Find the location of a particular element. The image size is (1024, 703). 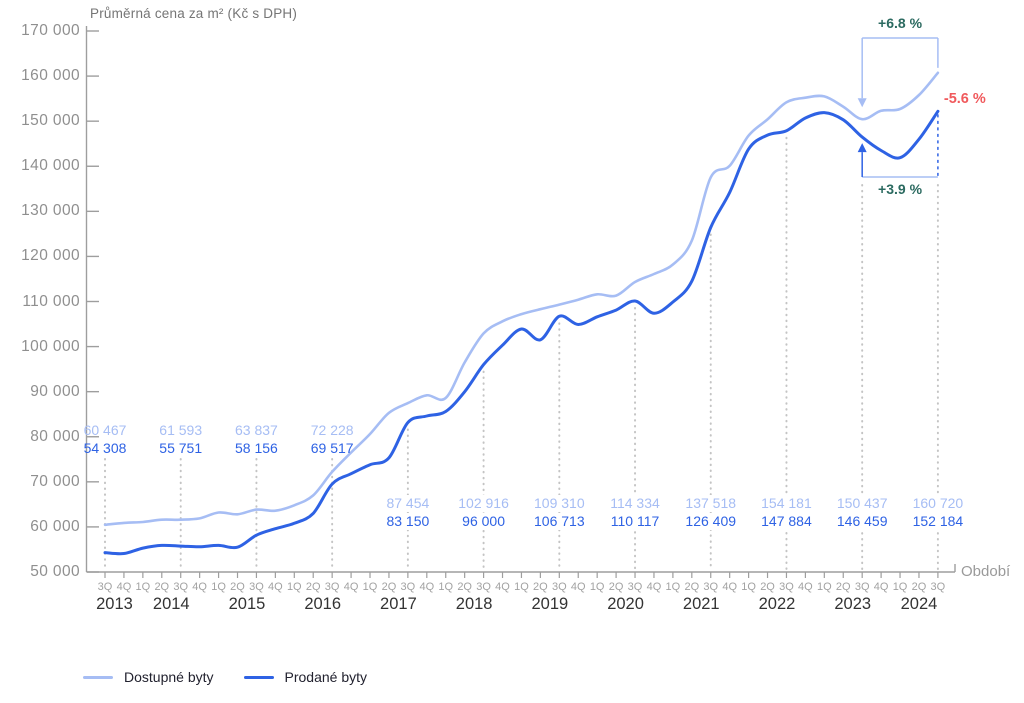

legend-label-prodane: Prodané byty is located at coordinates (326, 677).